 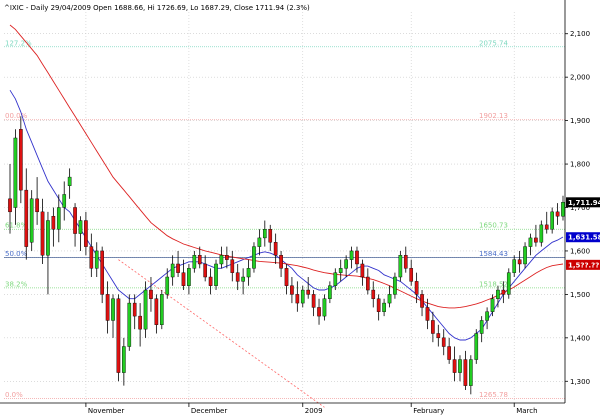 What do you see at coordinates (14, 395) in the screenshot?
I see `fib-level-left-label: 0.0%` at bounding box center [14, 395].